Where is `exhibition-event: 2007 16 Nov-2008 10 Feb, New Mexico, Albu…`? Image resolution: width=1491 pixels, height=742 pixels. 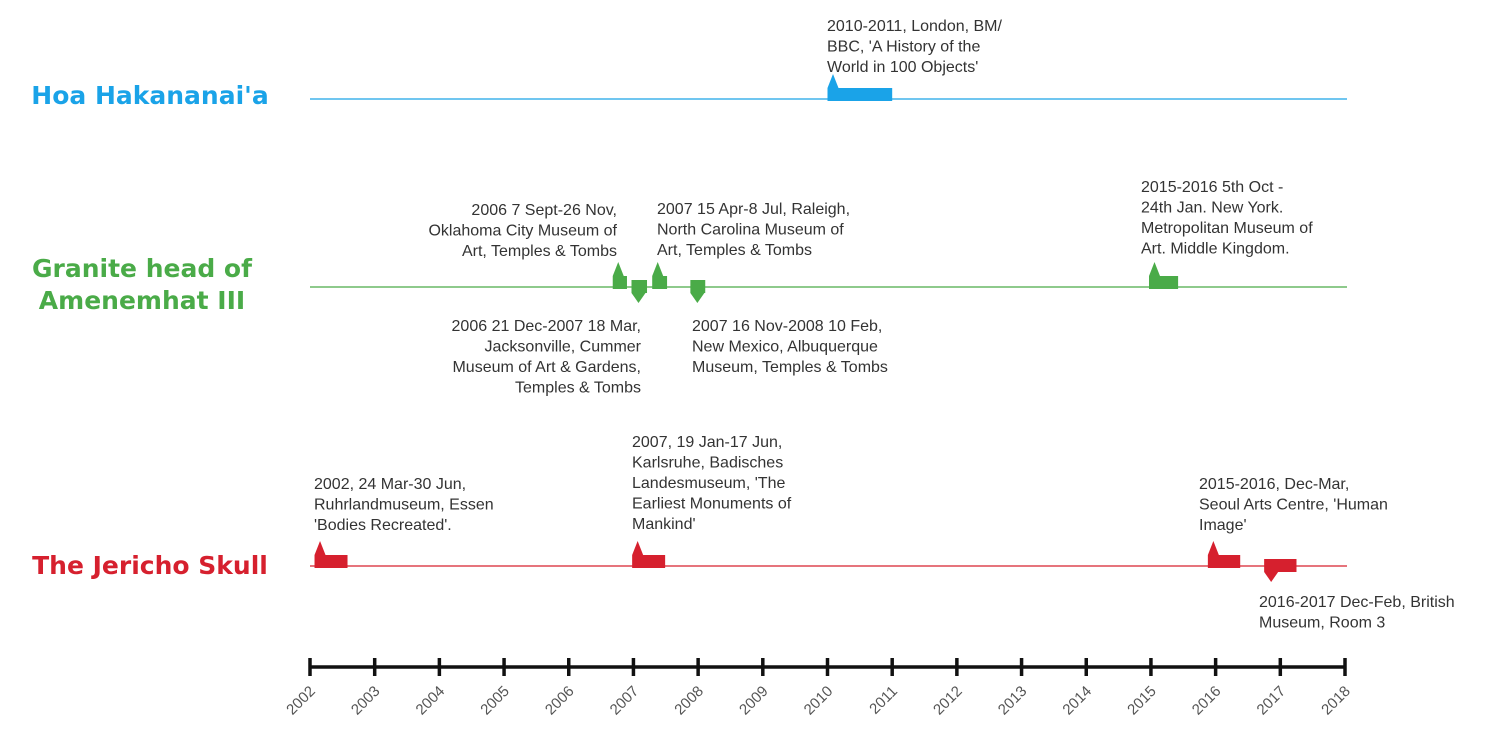 exhibition-event: 2007 16 Nov-2008 10 Feb, New Mexico, Albu… is located at coordinates (789, 328).